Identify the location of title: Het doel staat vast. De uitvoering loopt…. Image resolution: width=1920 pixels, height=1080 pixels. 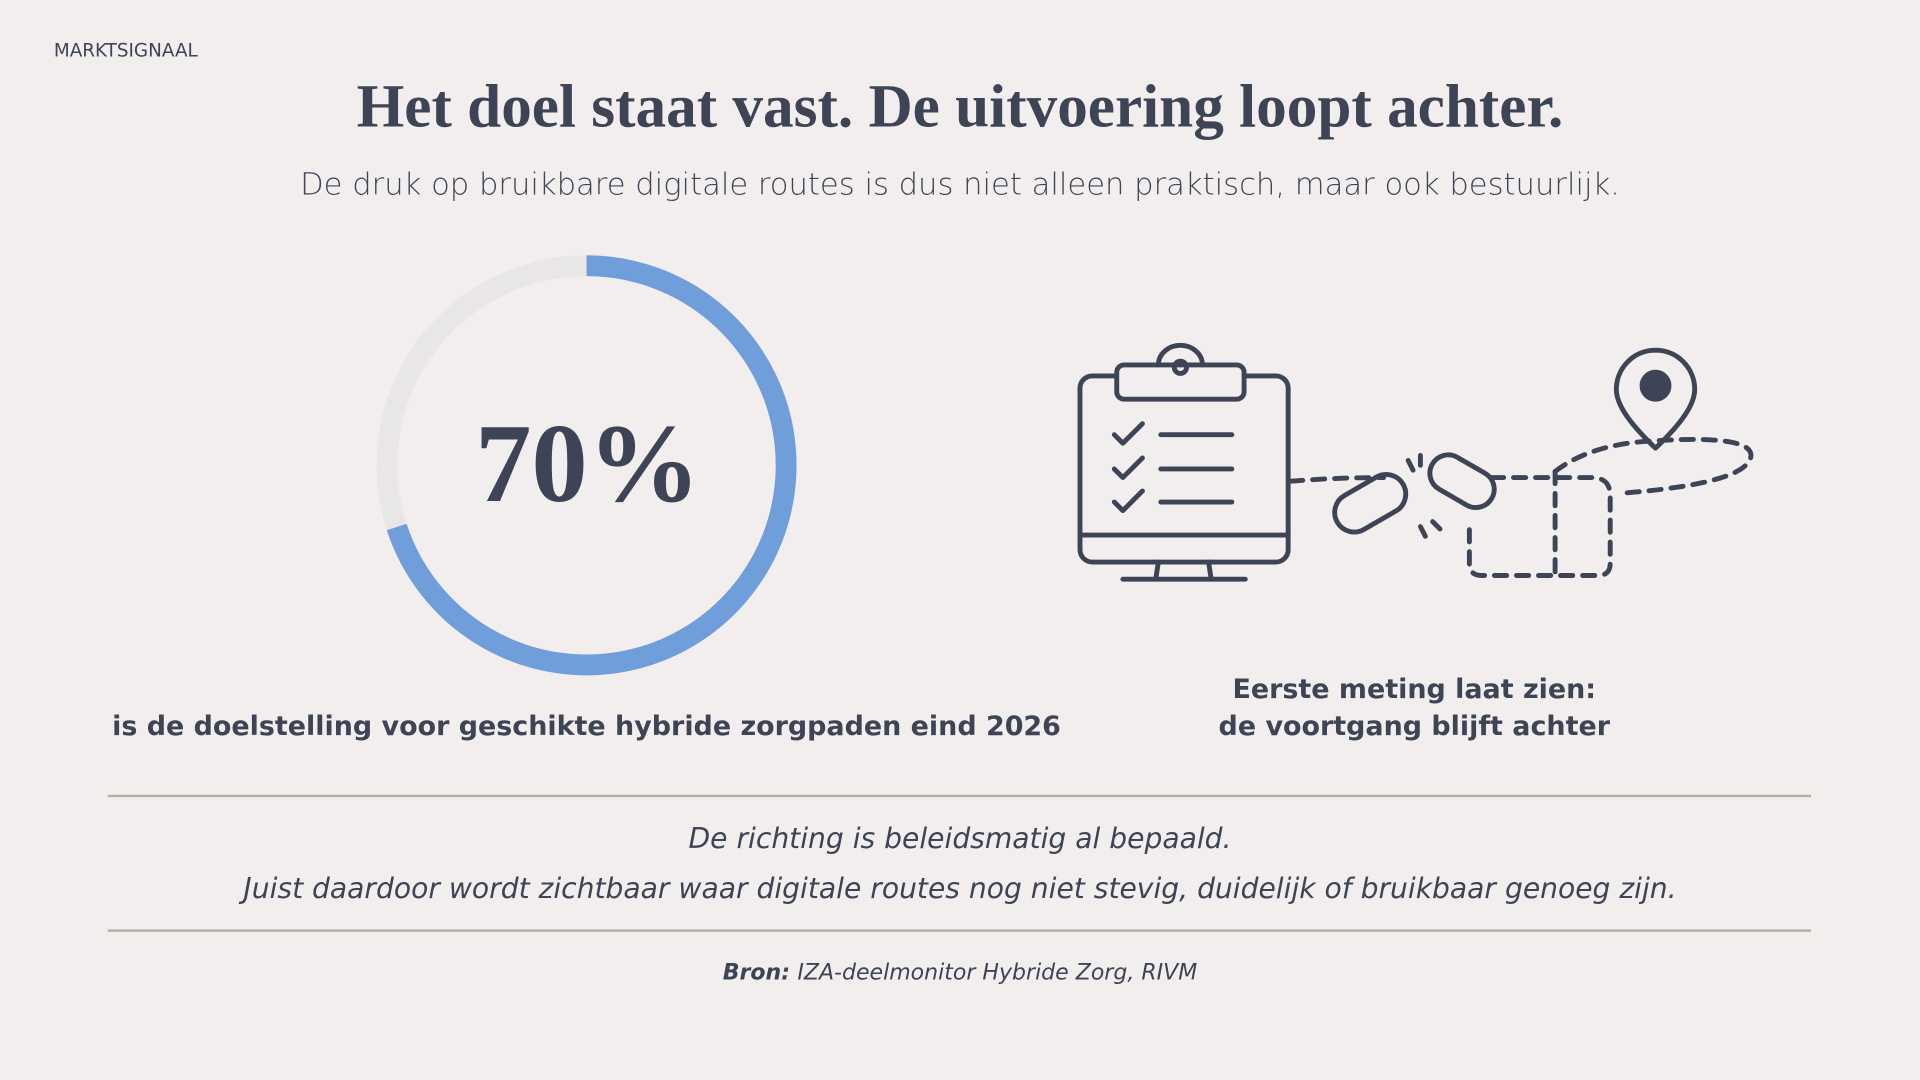
(960, 107).